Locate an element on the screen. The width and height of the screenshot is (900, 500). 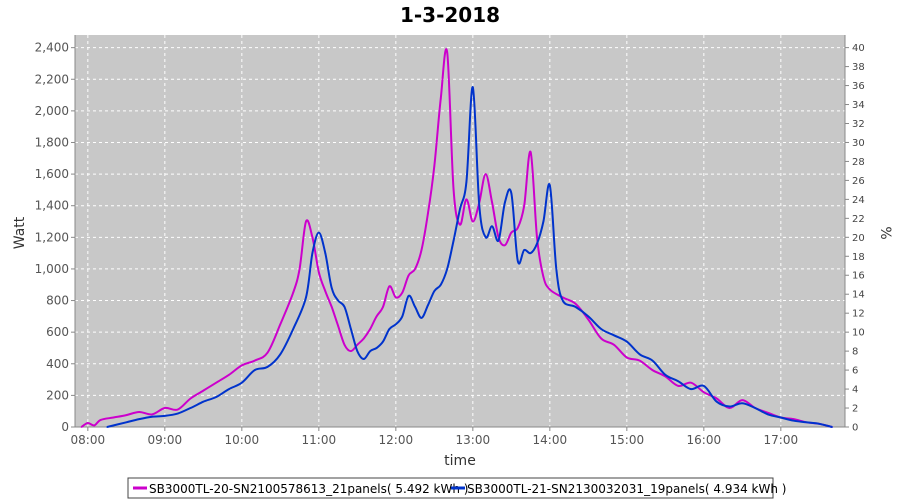
x-tick-label: 11:00 is located at coordinates (319, 440).